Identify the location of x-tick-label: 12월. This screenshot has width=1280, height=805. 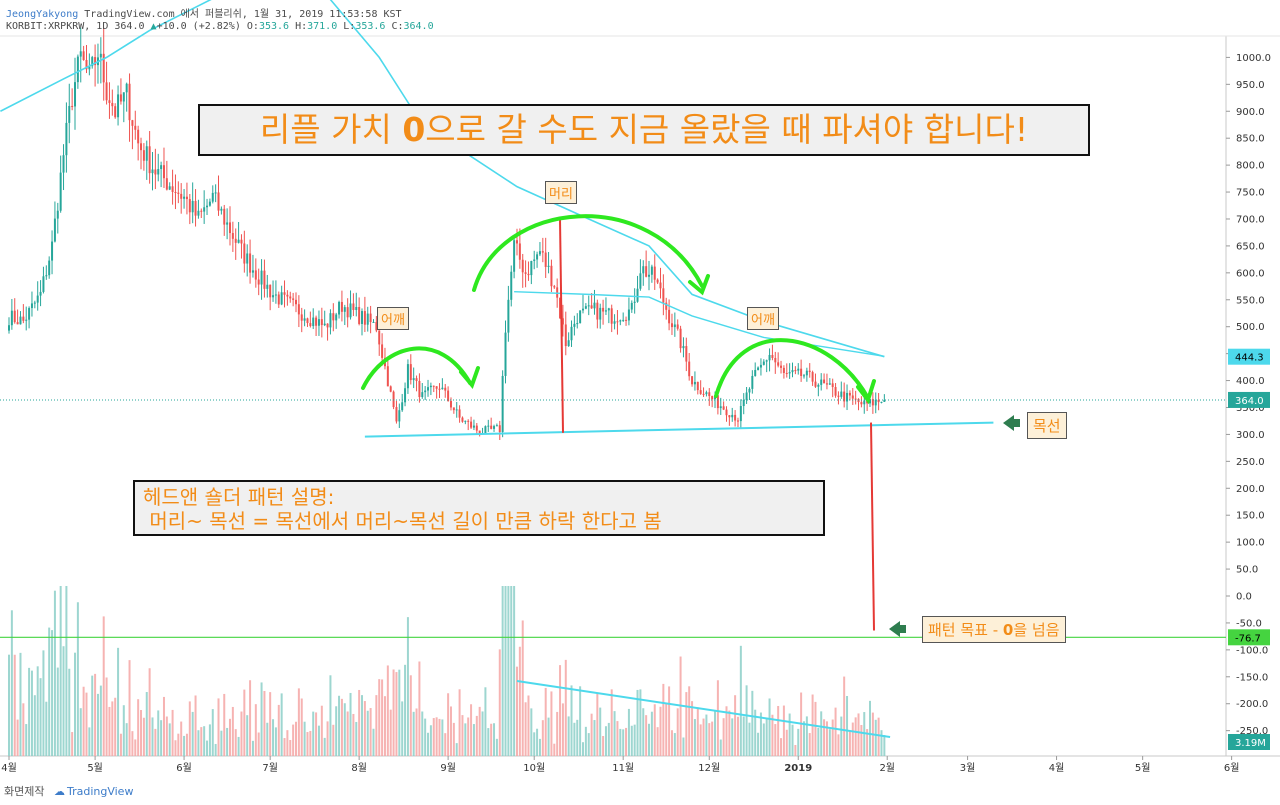
(709, 768).